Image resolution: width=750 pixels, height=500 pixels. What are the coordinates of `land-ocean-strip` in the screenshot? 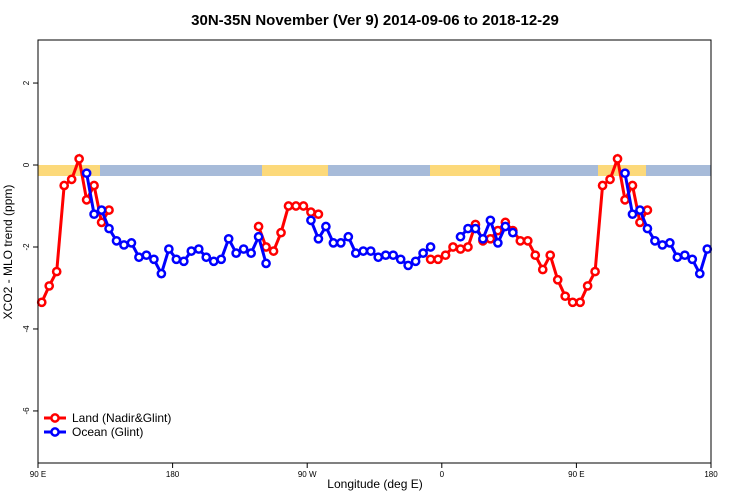 It's located at (374, 170).